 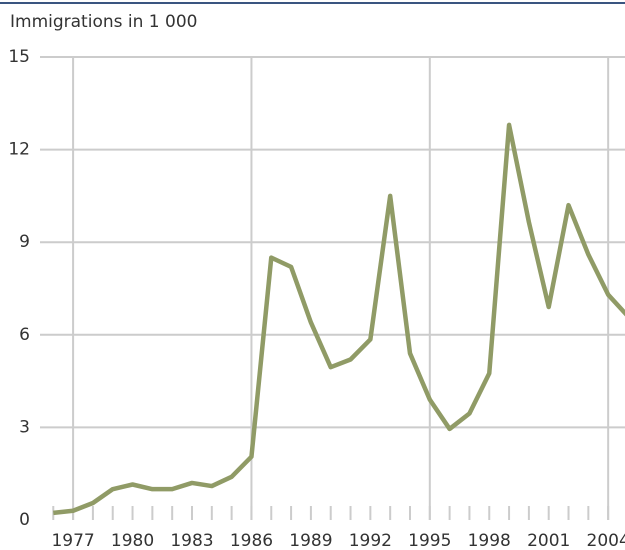 What do you see at coordinates (19, 150) in the screenshot?
I see `y-tick-label: 12` at bounding box center [19, 150].